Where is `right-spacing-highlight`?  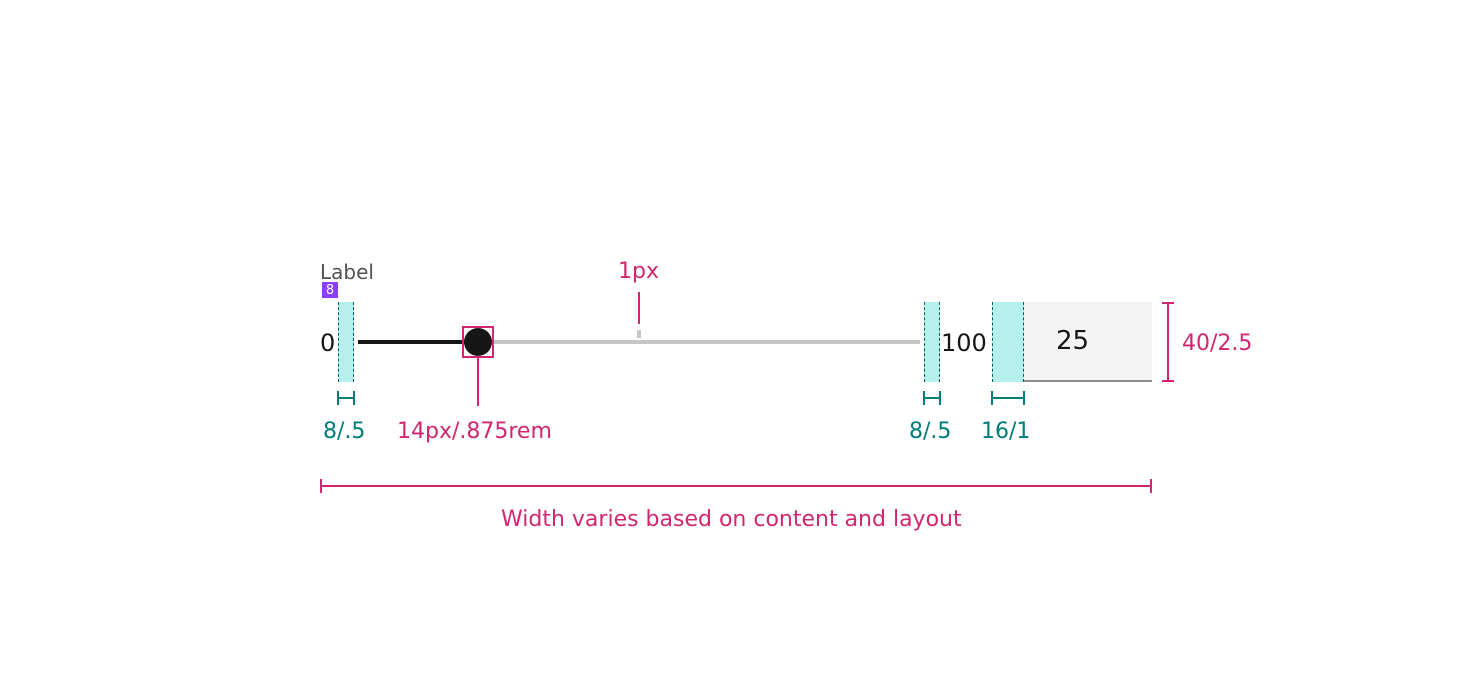 right-spacing-highlight is located at coordinates (932, 342).